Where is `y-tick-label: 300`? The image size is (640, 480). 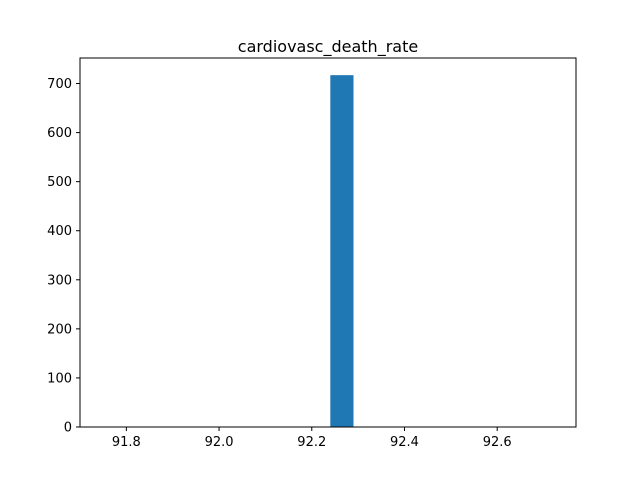
y-tick-label: 300 is located at coordinates (59, 280).